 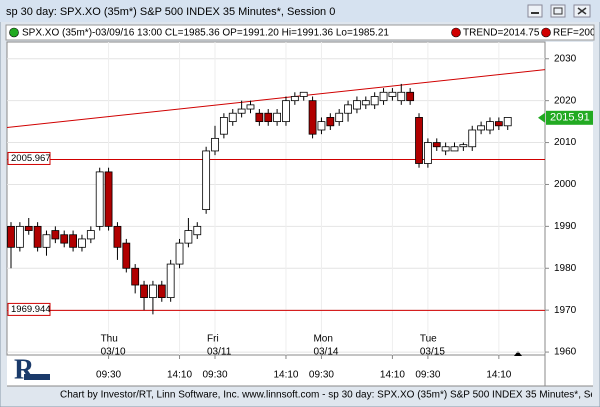 I want to click on last-price-label: 2015.91, so click(x=570, y=118).